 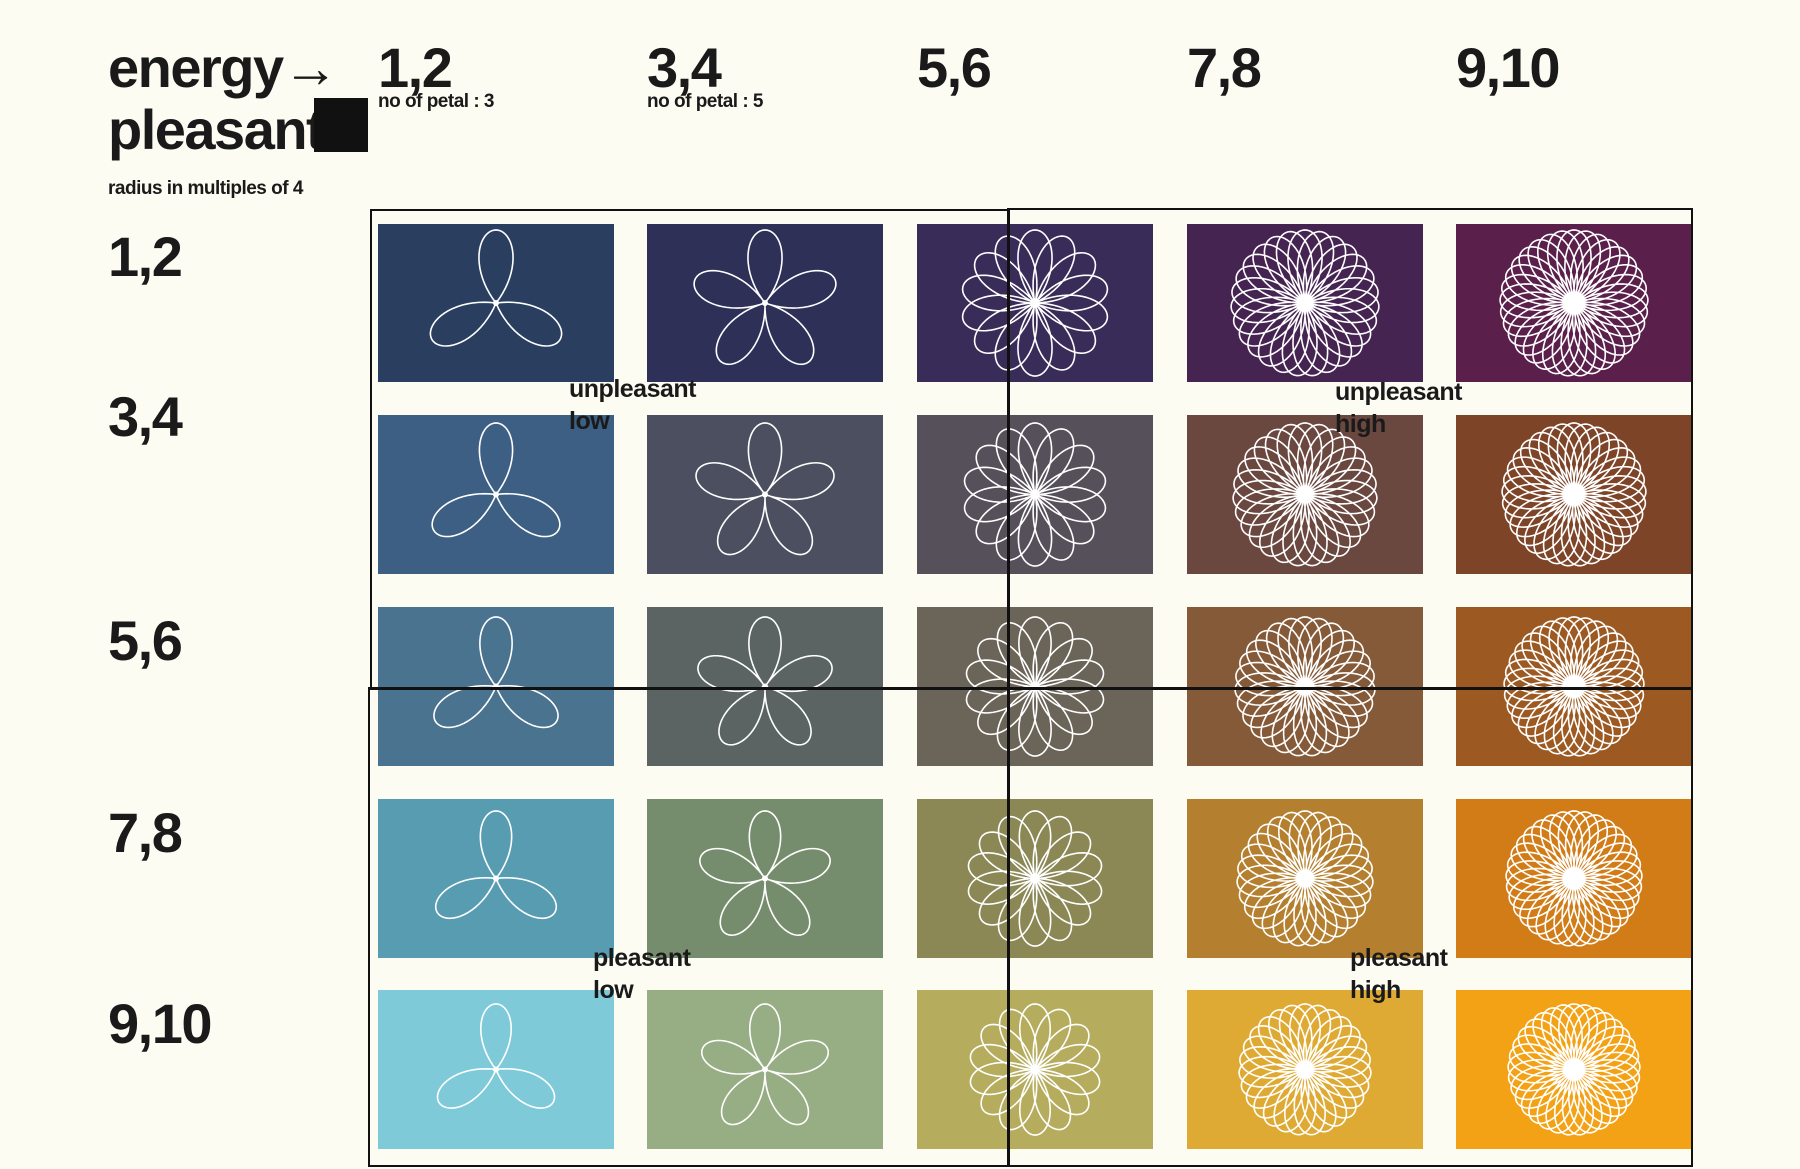 I want to click on mood-tile-r2-c5, so click(x=1574, y=494).